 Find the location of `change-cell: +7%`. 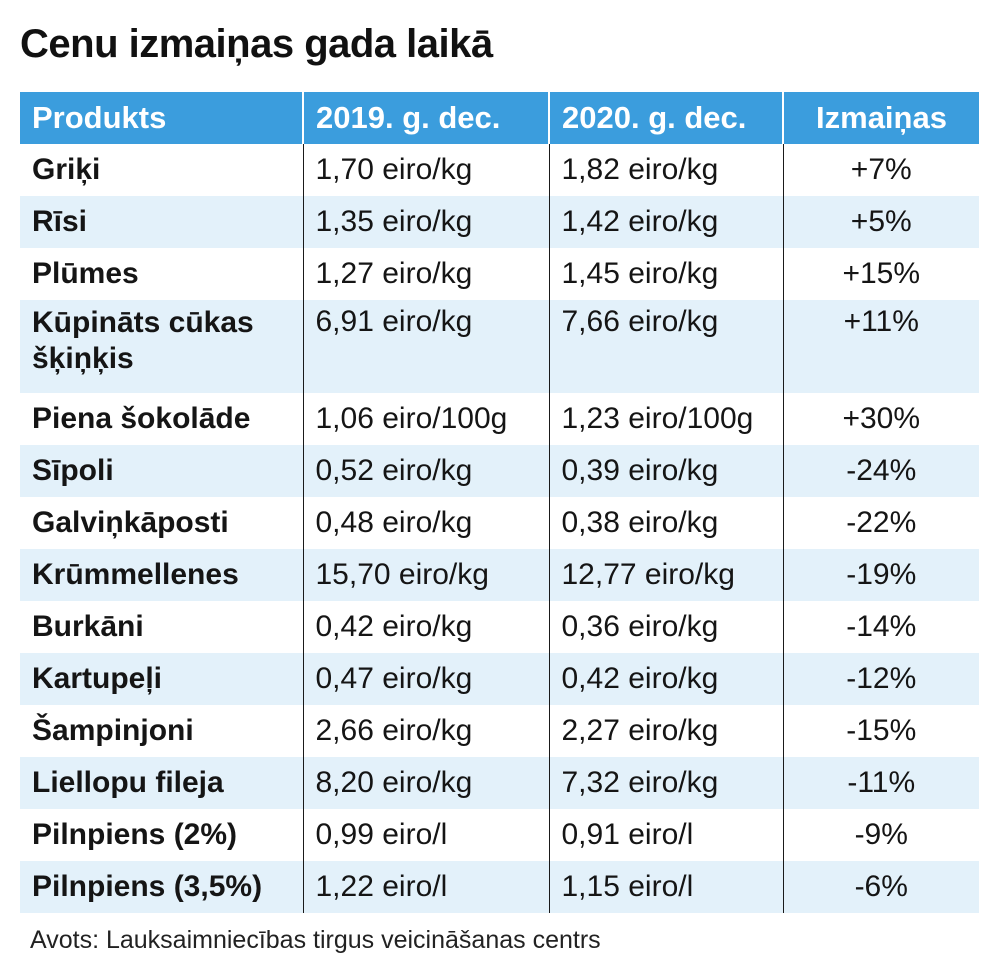

change-cell: +7% is located at coordinates (881, 170).